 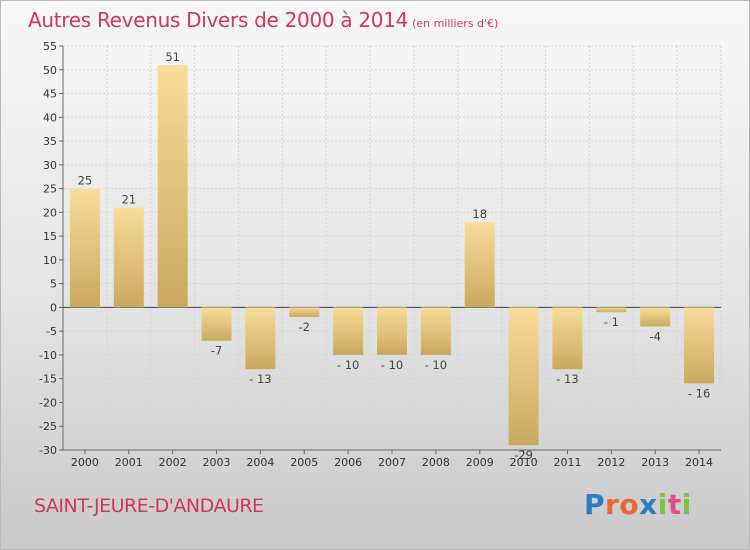 What do you see at coordinates (392, 462) in the screenshot?
I see `x-tick-label: 2007` at bounding box center [392, 462].